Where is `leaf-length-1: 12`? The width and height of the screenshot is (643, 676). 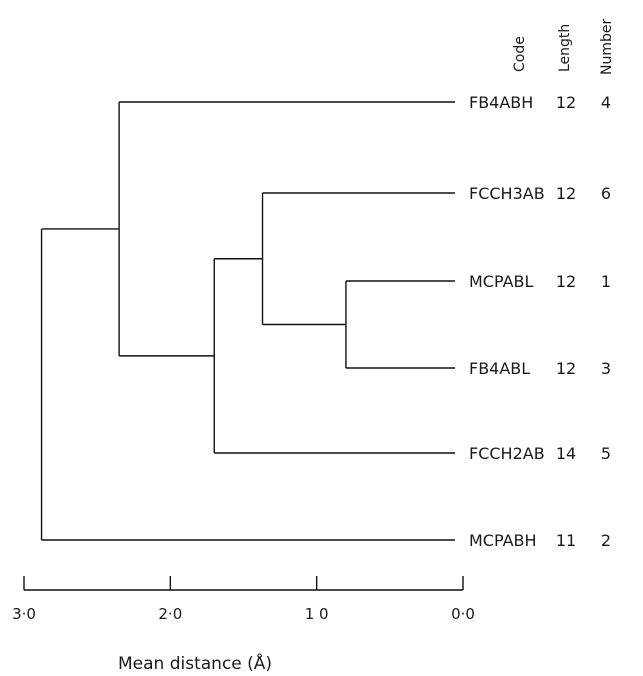
leaf-length-1: 12 is located at coordinates (566, 102).